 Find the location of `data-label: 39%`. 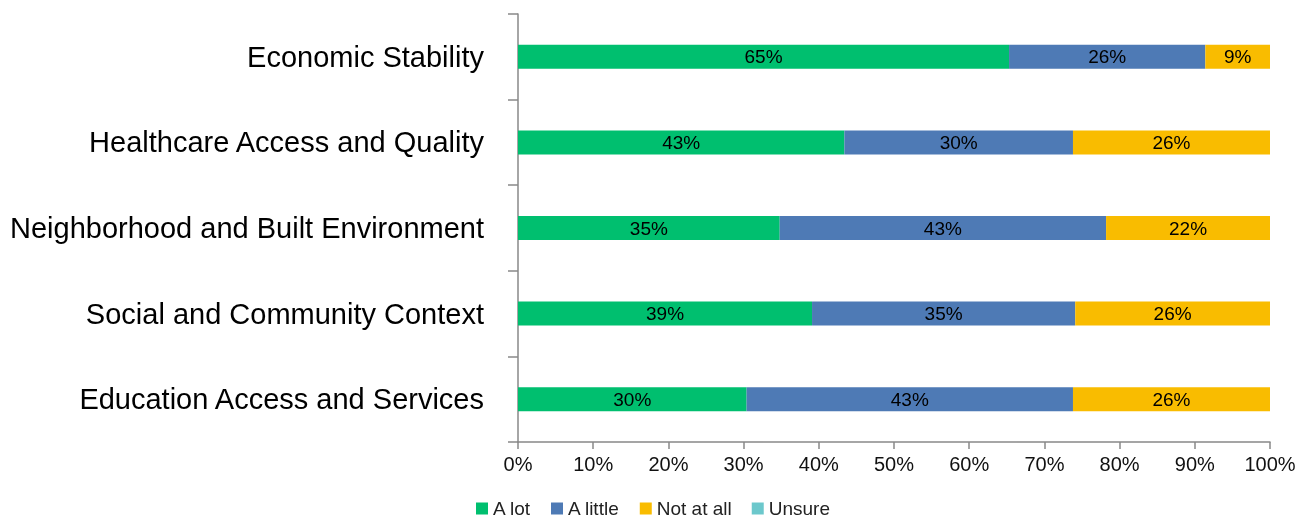

data-label: 39% is located at coordinates (665, 314).